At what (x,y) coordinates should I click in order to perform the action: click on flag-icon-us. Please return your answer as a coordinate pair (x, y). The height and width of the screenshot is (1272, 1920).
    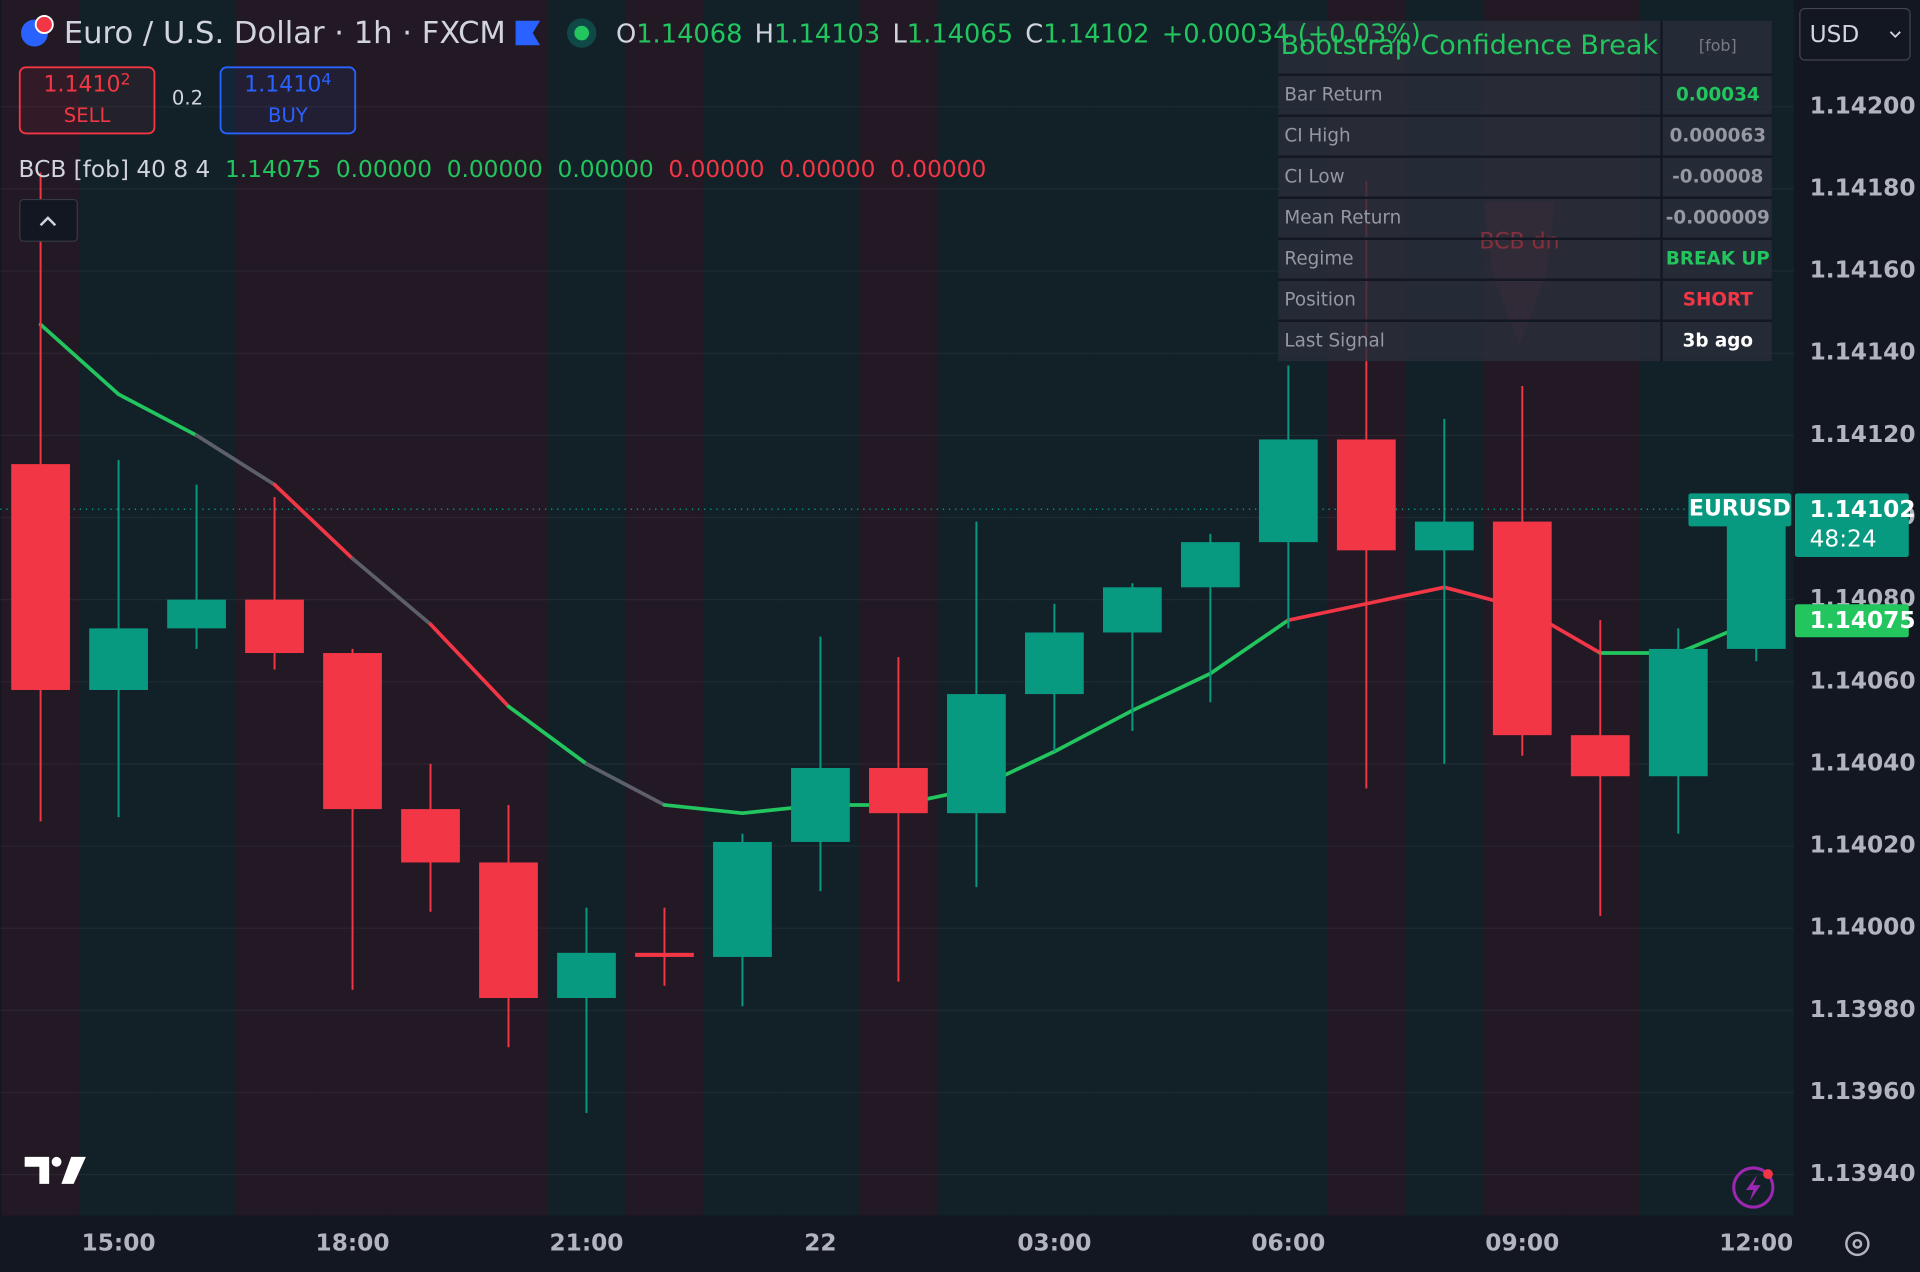
    Looking at the image, I should click on (44, 24).